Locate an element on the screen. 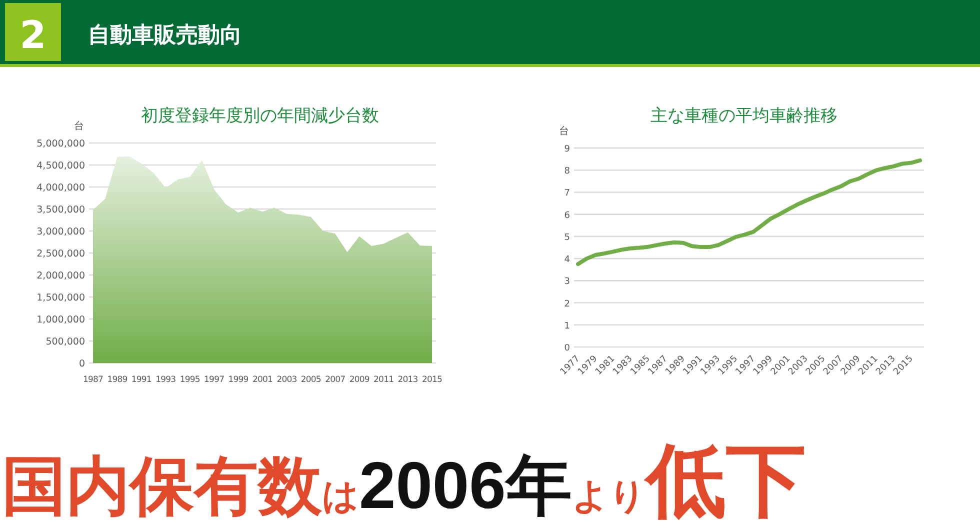 Image resolution: width=980 pixels, height=532 pixels. y-tick-label: 4,000,000 is located at coordinates (60, 188).